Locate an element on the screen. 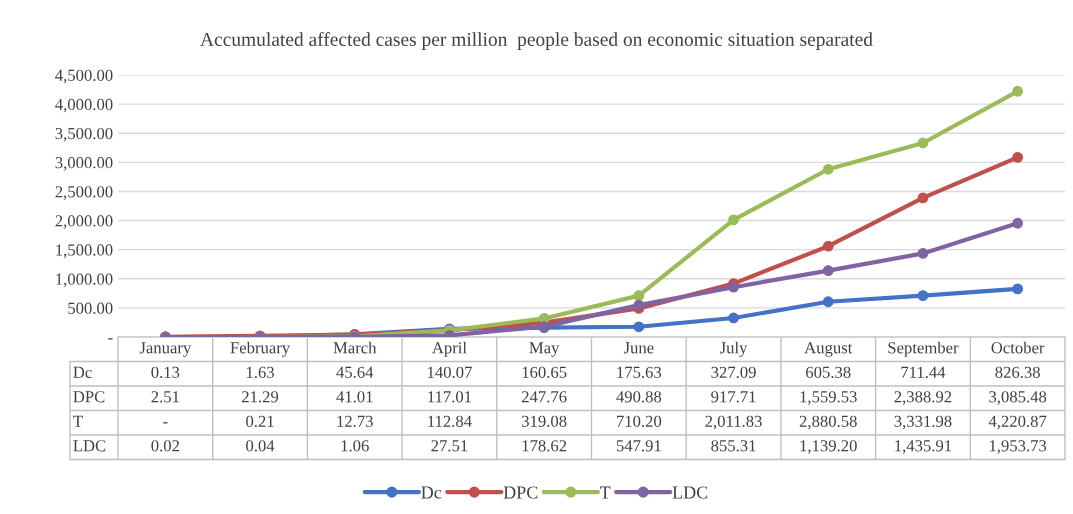 Image resolution: width=1073 pixels, height=514 pixels. y-tick-label: 1,000.00 is located at coordinates (84, 280).